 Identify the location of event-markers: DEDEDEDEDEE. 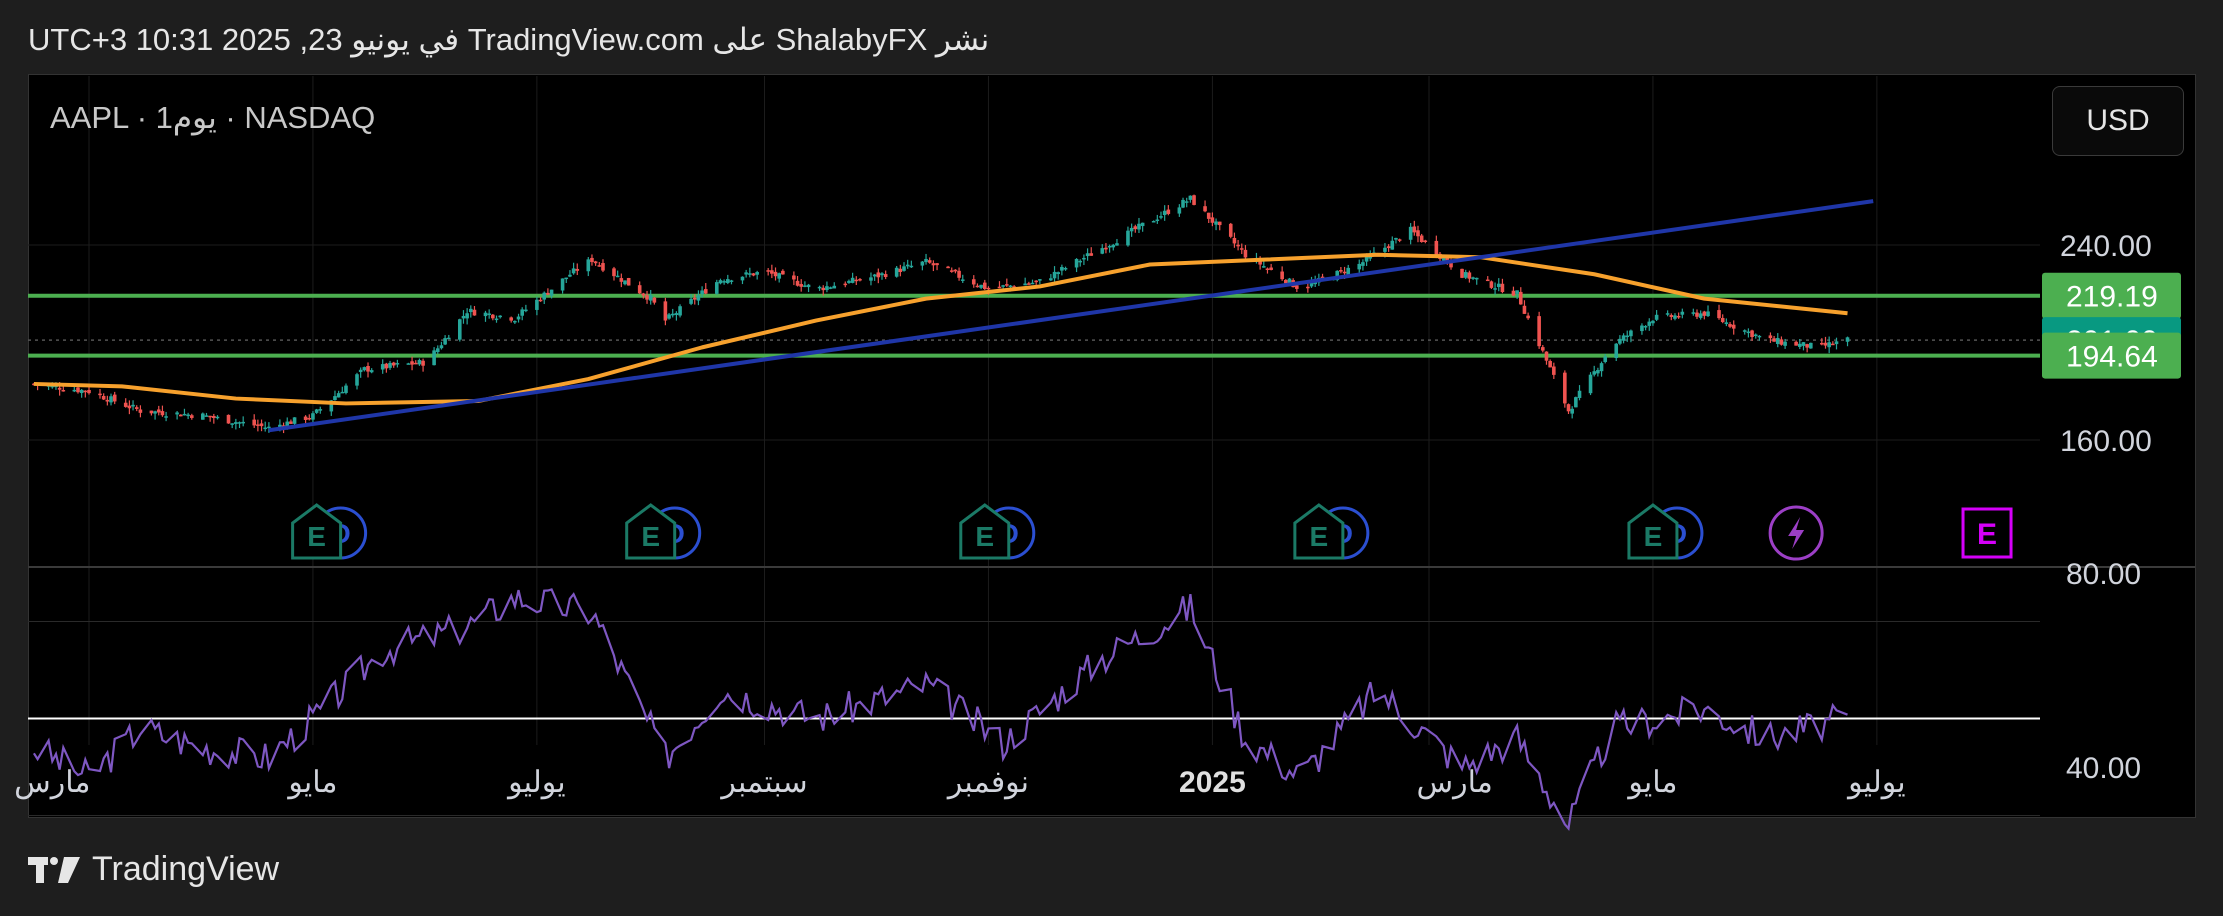
(1152, 532).